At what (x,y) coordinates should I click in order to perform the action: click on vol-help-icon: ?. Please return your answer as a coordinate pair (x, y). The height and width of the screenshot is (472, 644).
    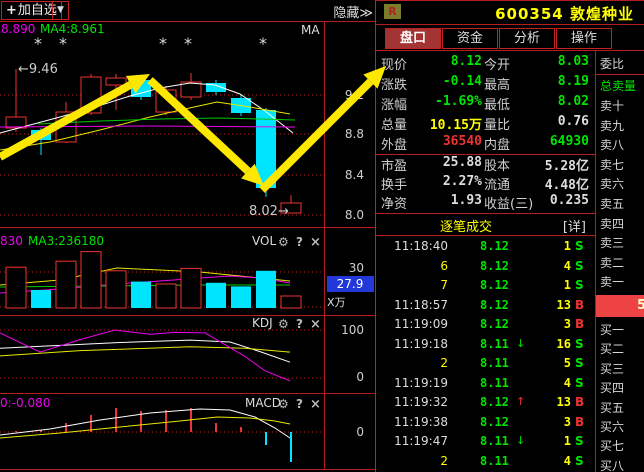
    Looking at the image, I should click on (299, 242).